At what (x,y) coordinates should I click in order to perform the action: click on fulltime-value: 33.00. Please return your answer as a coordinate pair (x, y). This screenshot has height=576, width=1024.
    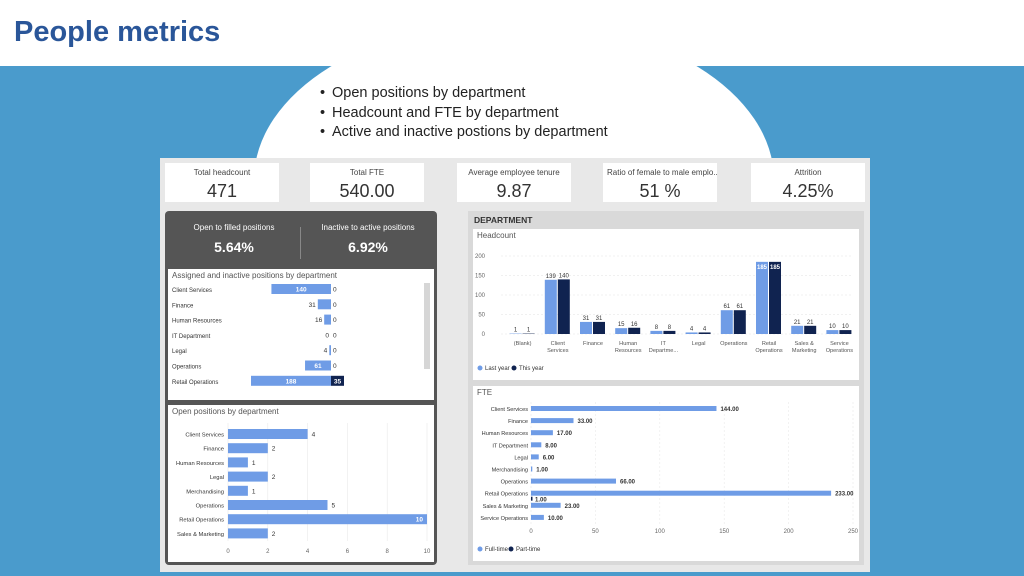
    Looking at the image, I should click on (586, 422).